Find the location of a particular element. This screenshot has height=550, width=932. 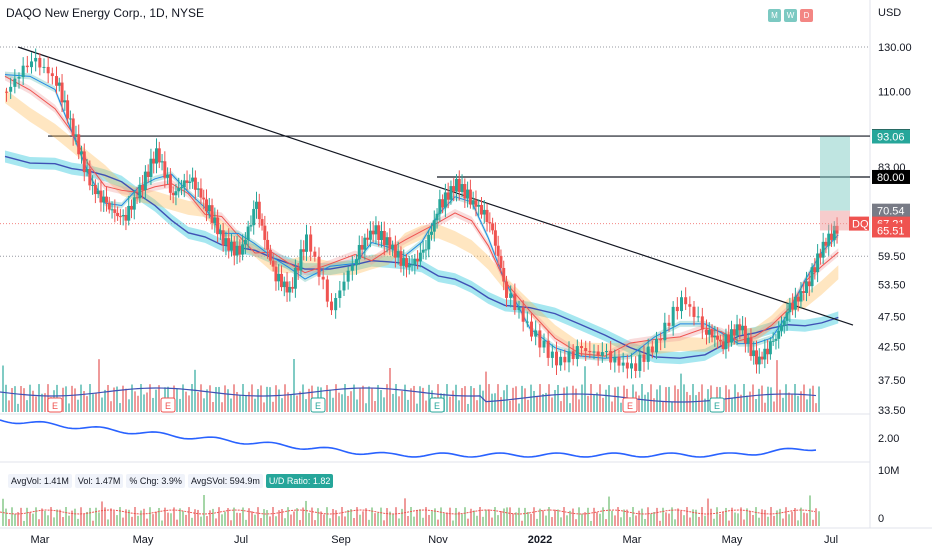

earnings-marker is located at coordinates (55, 405).